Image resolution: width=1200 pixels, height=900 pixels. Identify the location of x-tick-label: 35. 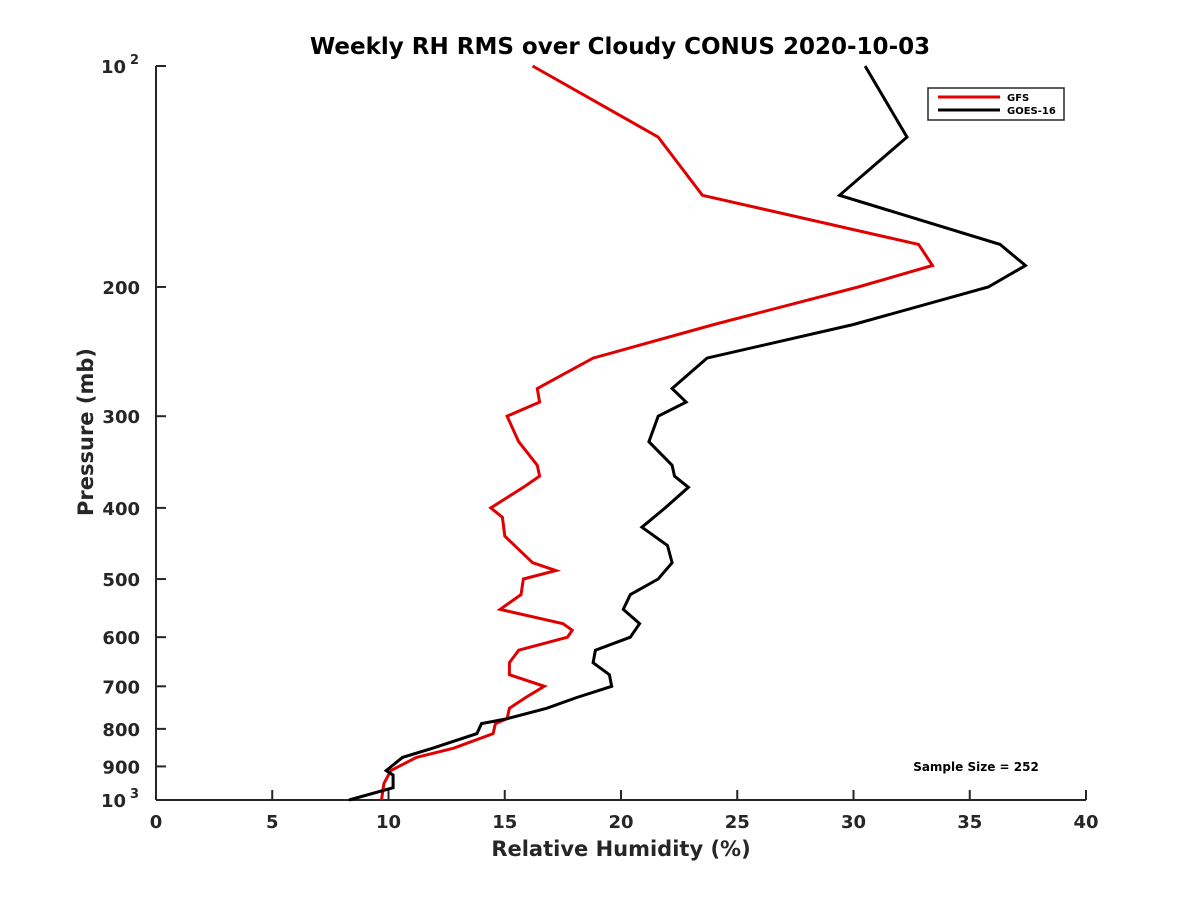
(969, 822).